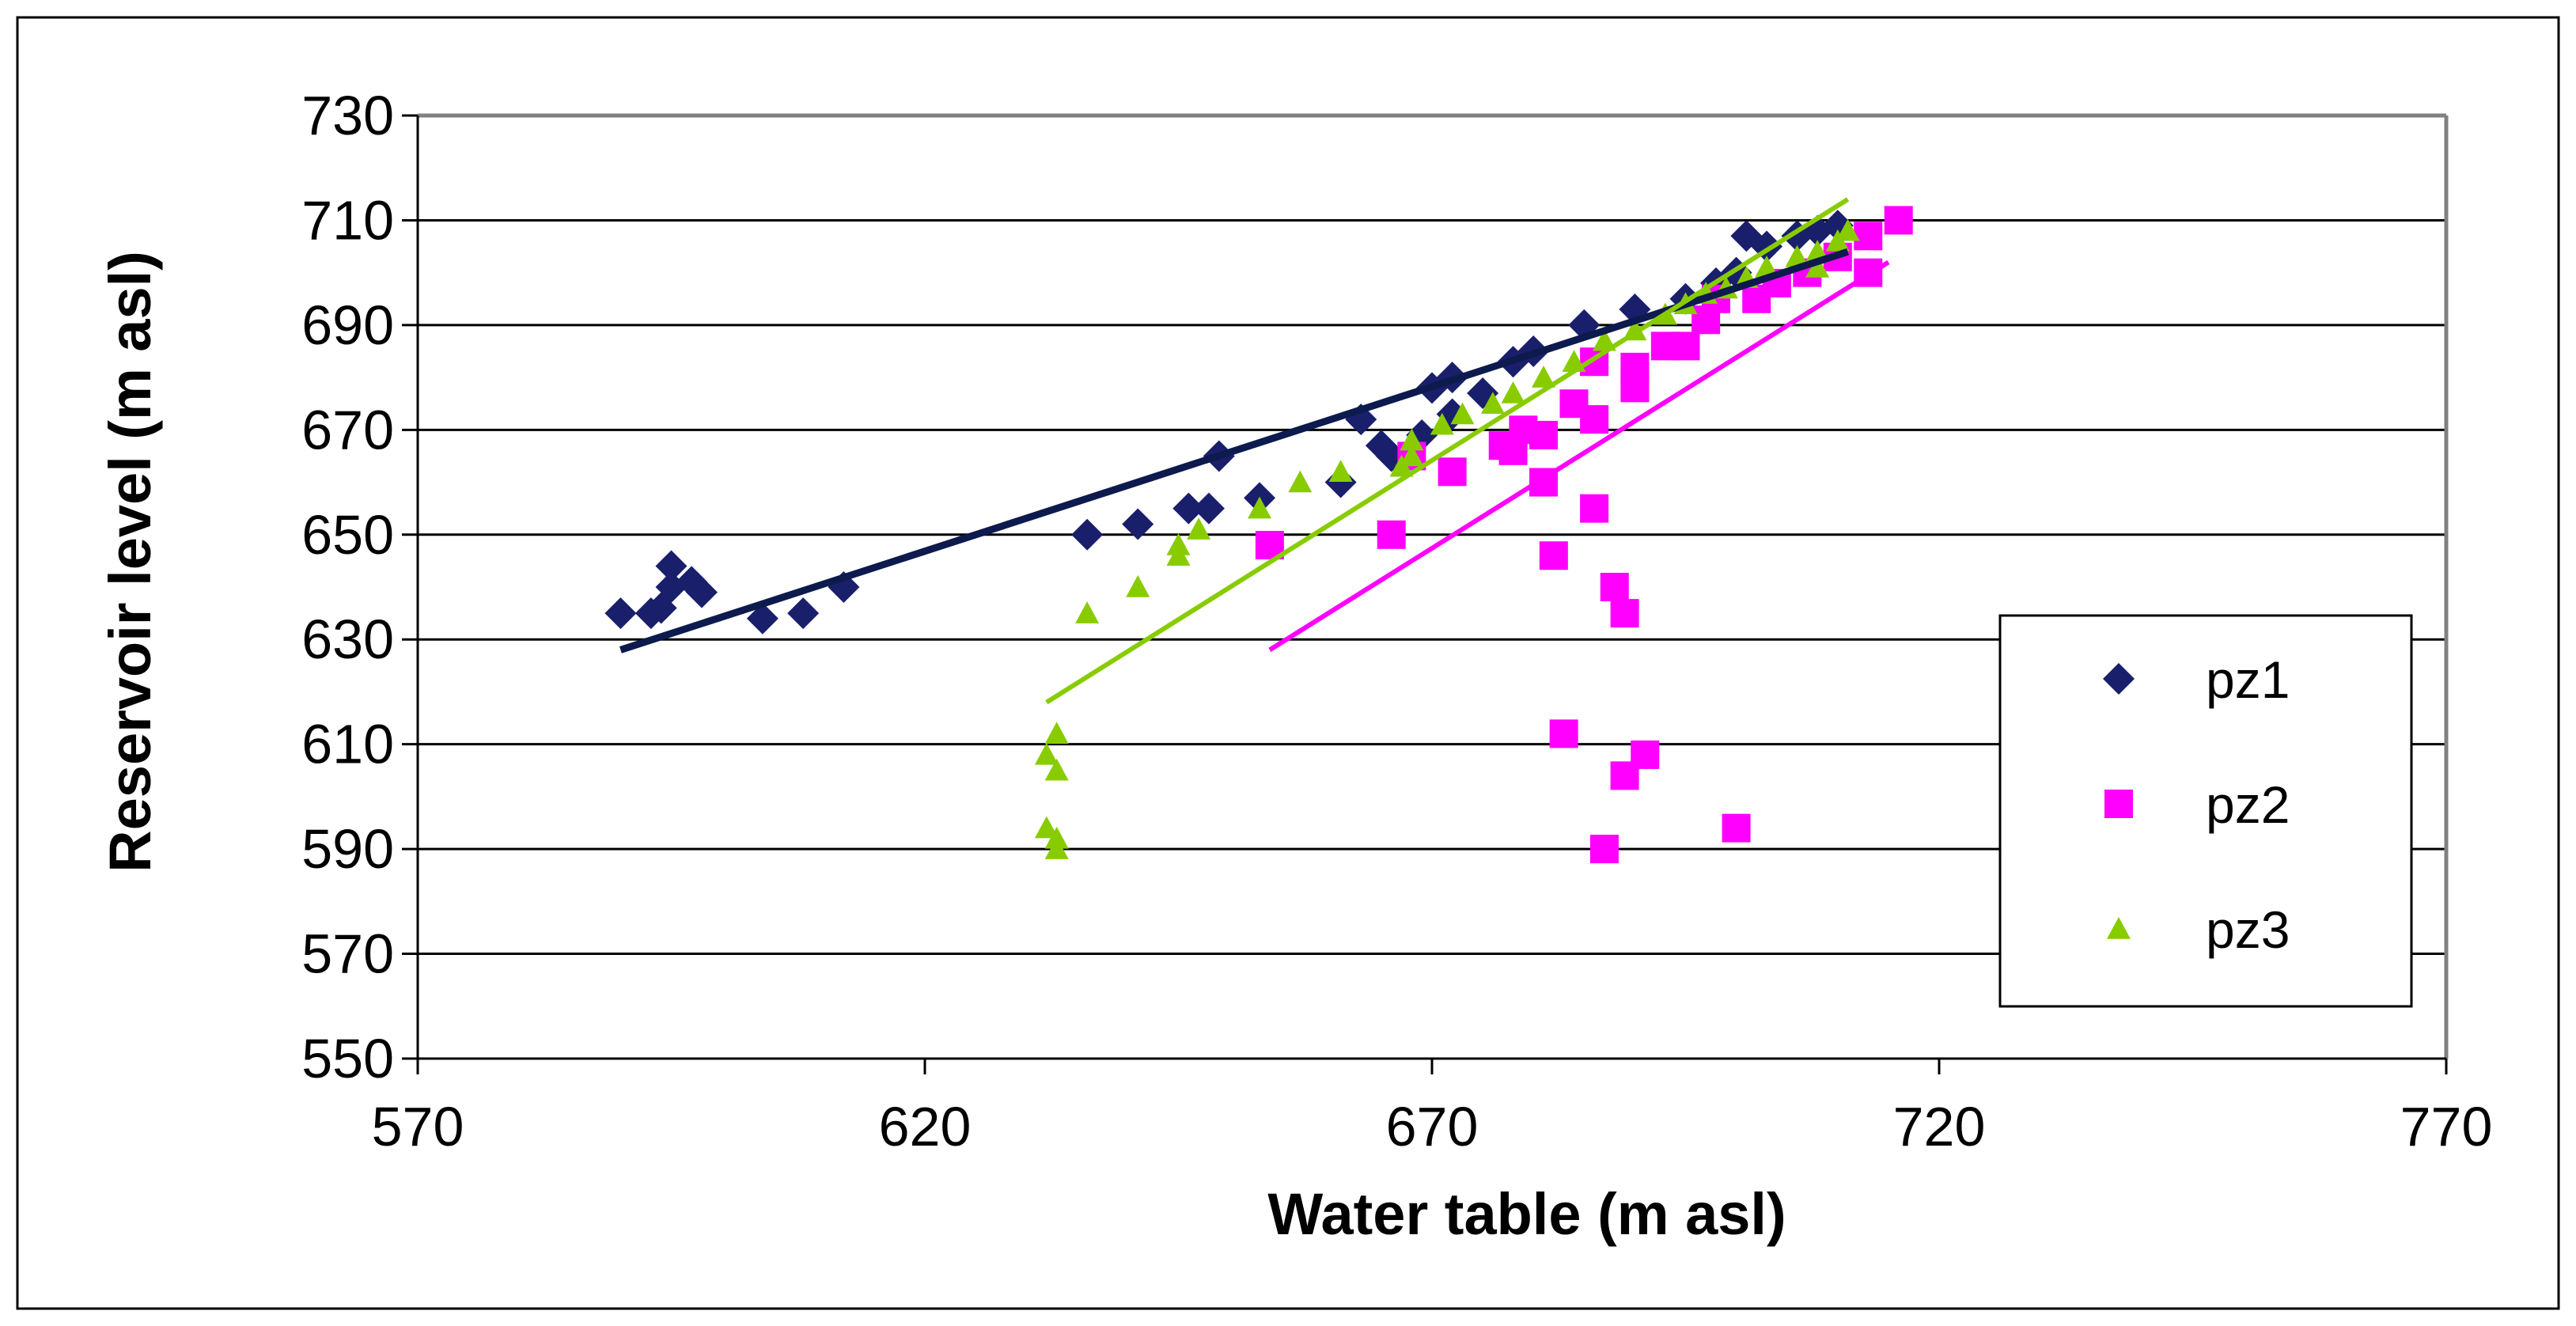 This screenshot has width=2576, height=1326. What do you see at coordinates (1526, 1214) in the screenshot?
I see `x-axis-title: Water table (m asl)` at bounding box center [1526, 1214].